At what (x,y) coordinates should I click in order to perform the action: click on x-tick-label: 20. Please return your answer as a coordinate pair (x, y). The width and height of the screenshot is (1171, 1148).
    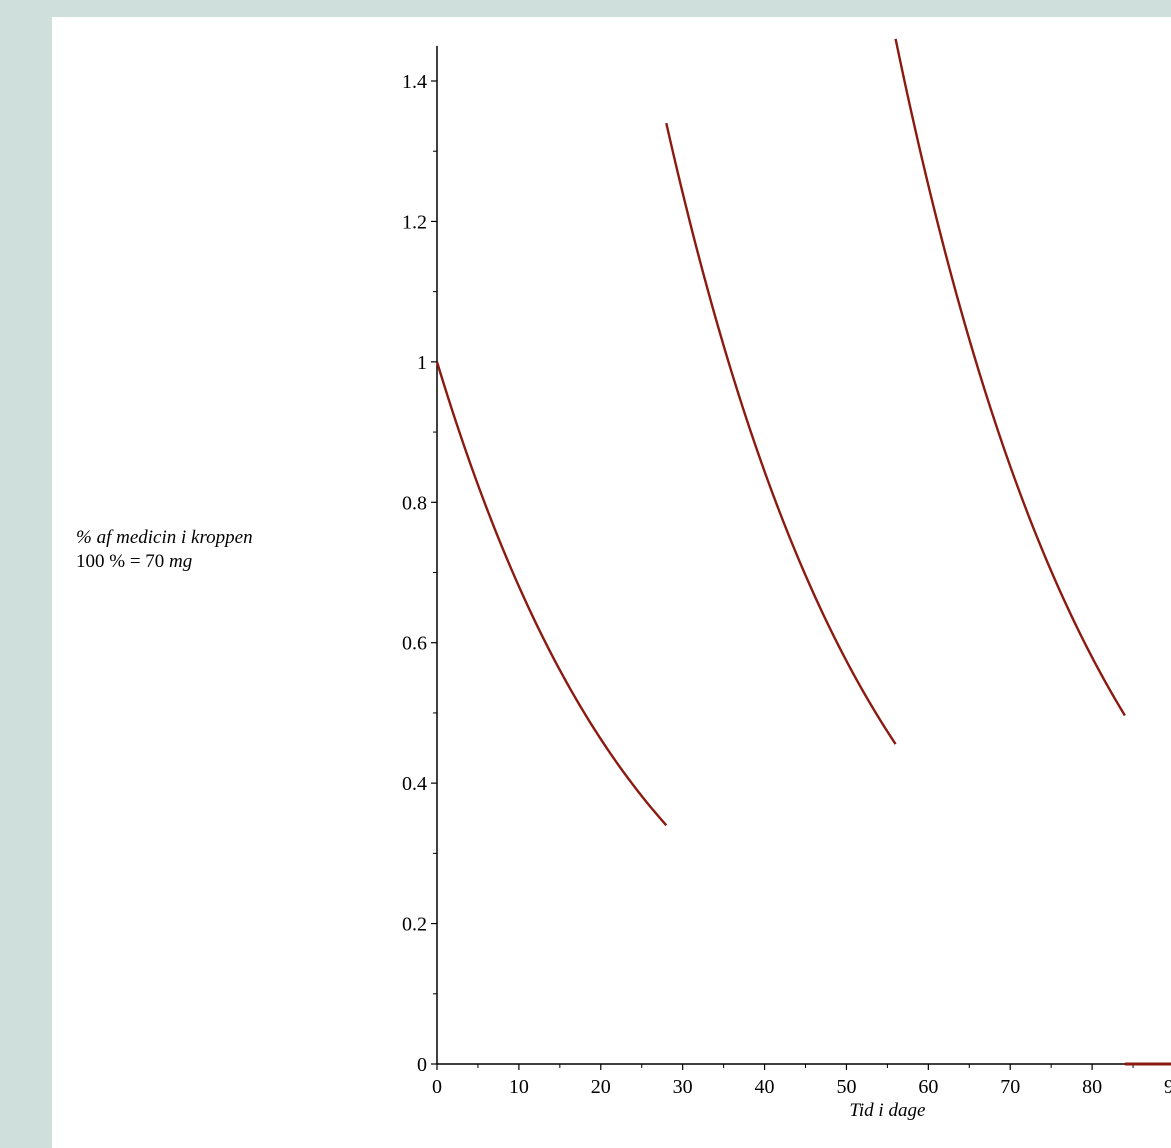
    Looking at the image, I should click on (601, 1087).